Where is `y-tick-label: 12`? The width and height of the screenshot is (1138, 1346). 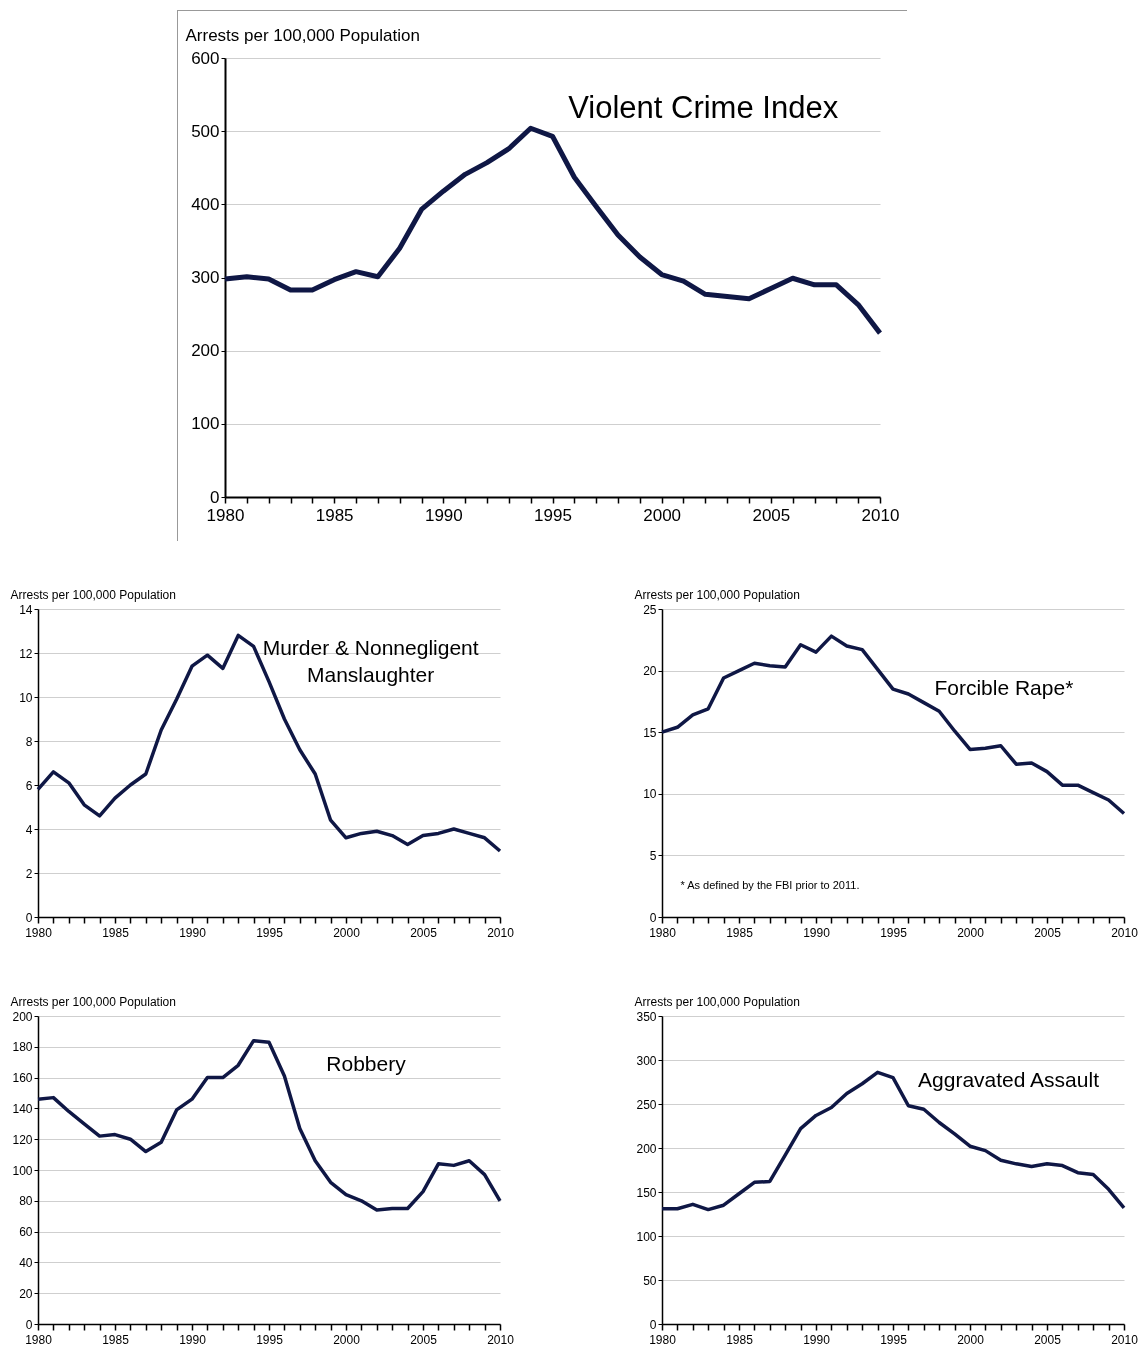 y-tick-label: 12 is located at coordinates (26, 653).